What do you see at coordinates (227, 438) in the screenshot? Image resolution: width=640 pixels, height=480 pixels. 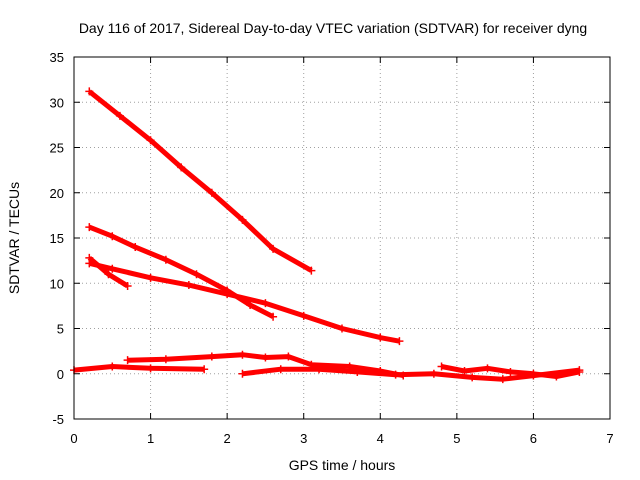 I see `x-tick-label: 2` at bounding box center [227, 438].